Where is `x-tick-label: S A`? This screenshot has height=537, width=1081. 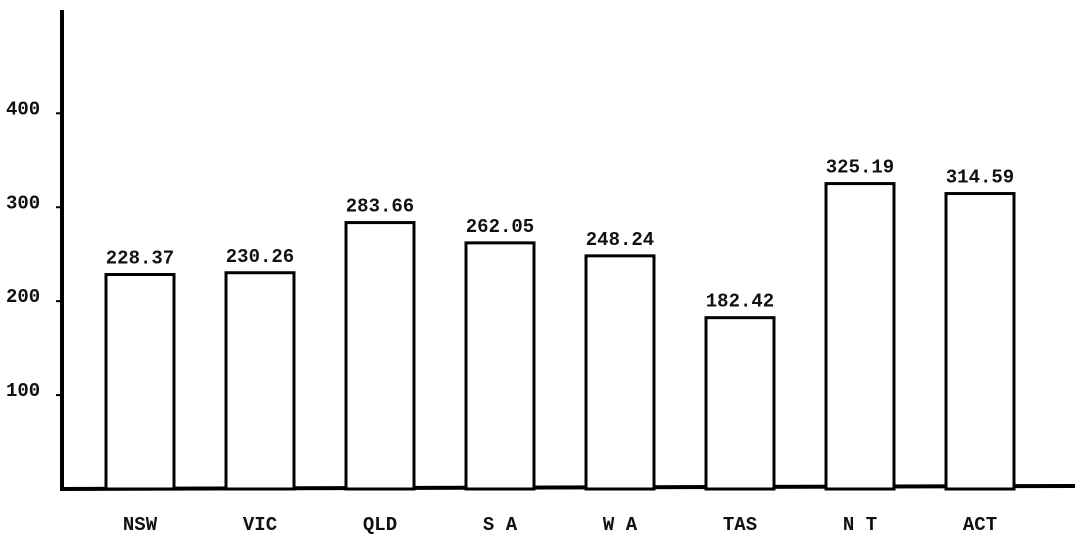 x-tick-label: S A is located at coordinates (500, 525).